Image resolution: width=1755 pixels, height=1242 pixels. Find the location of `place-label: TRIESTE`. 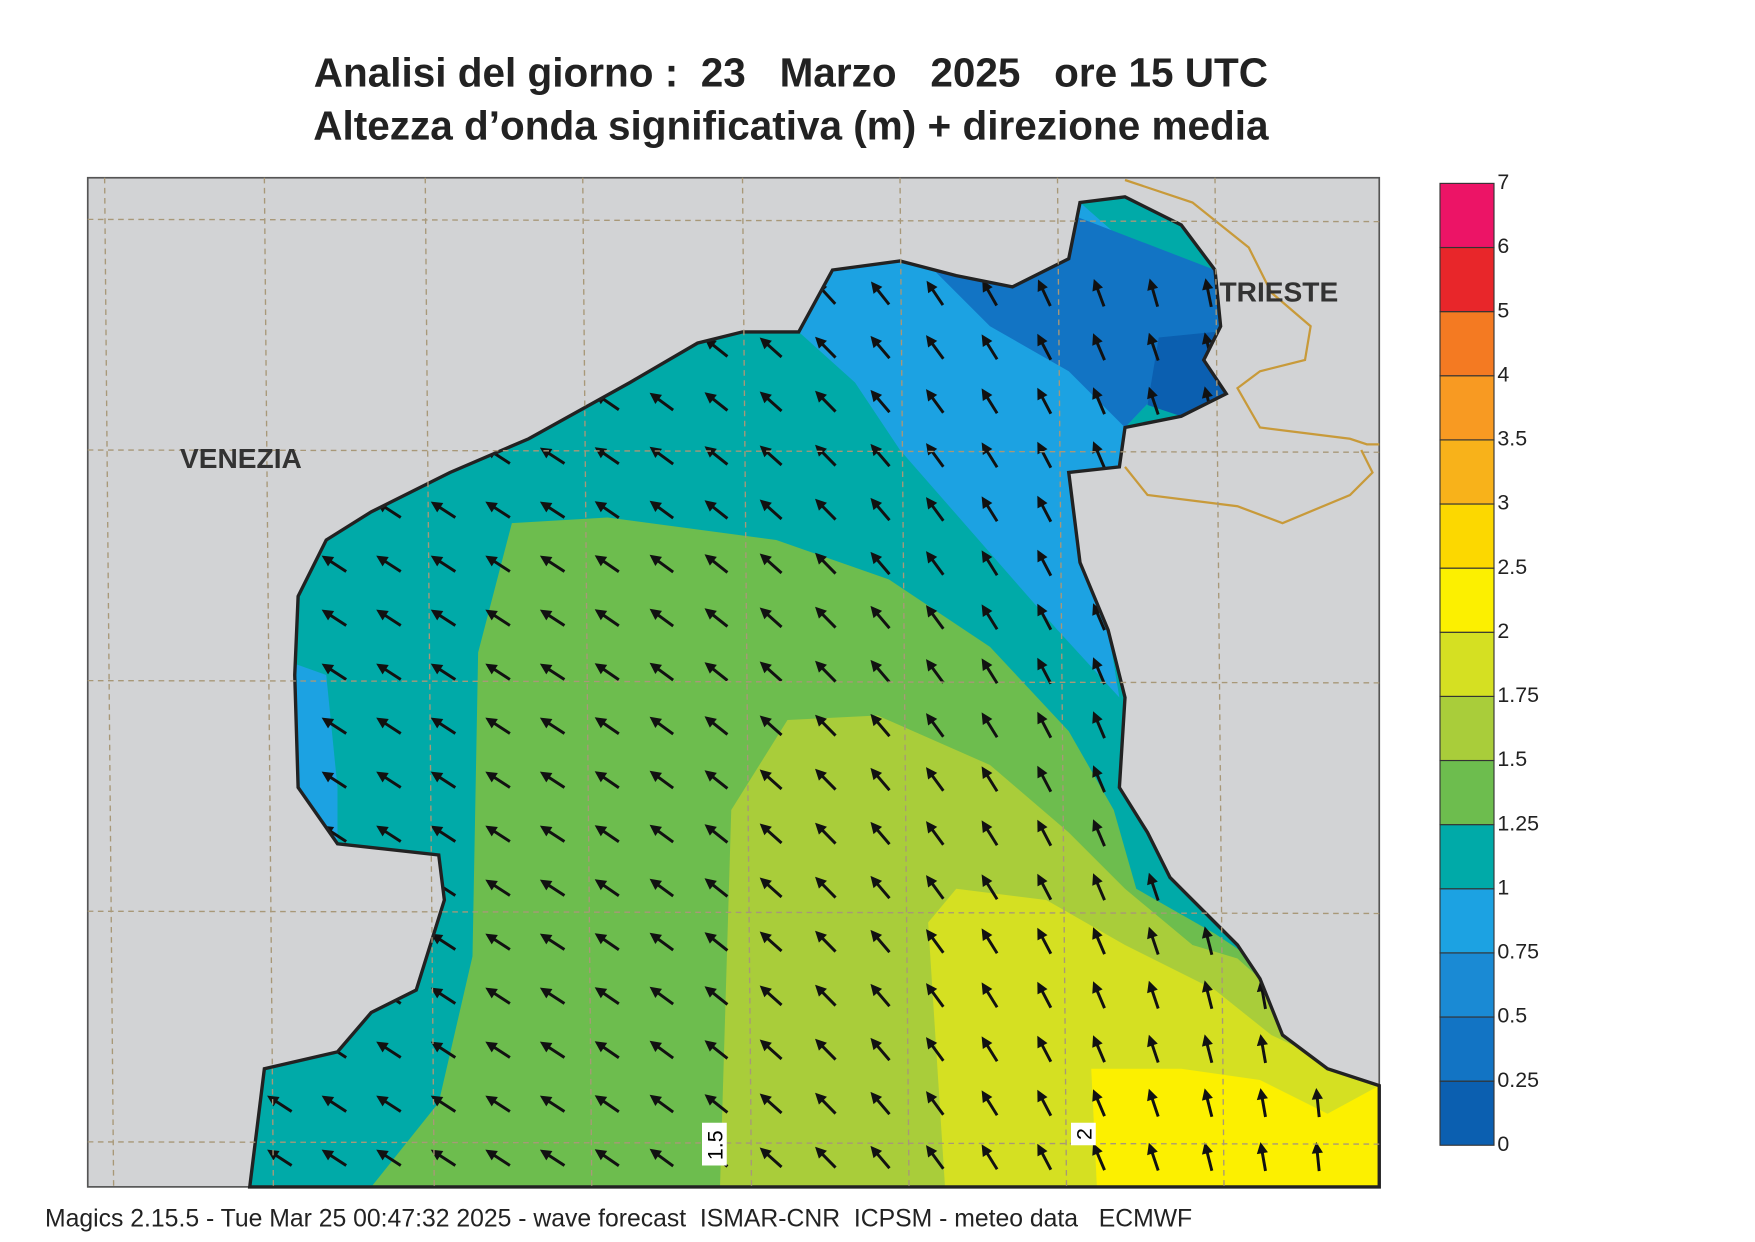

place-label: TRIESTE is located at coordinates (1279, 292).